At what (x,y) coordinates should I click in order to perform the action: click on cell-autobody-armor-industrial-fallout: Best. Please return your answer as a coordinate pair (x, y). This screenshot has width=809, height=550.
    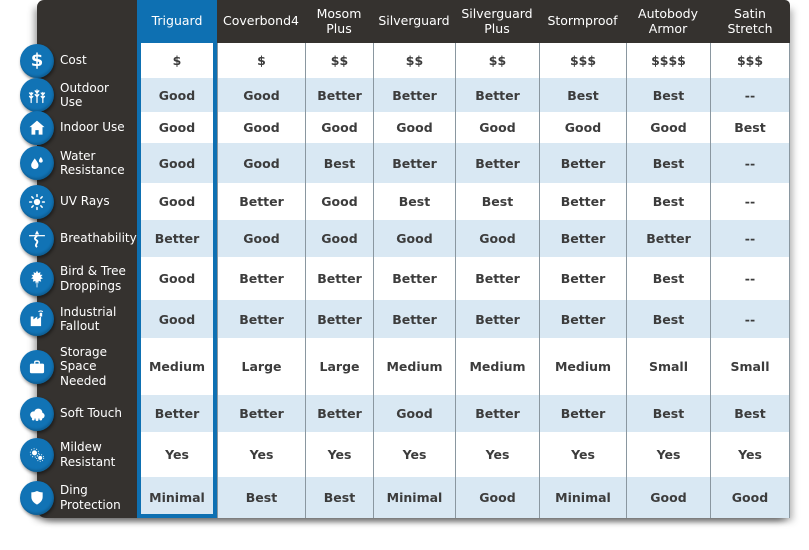
    Looking at the image, I should click on (668, 319).